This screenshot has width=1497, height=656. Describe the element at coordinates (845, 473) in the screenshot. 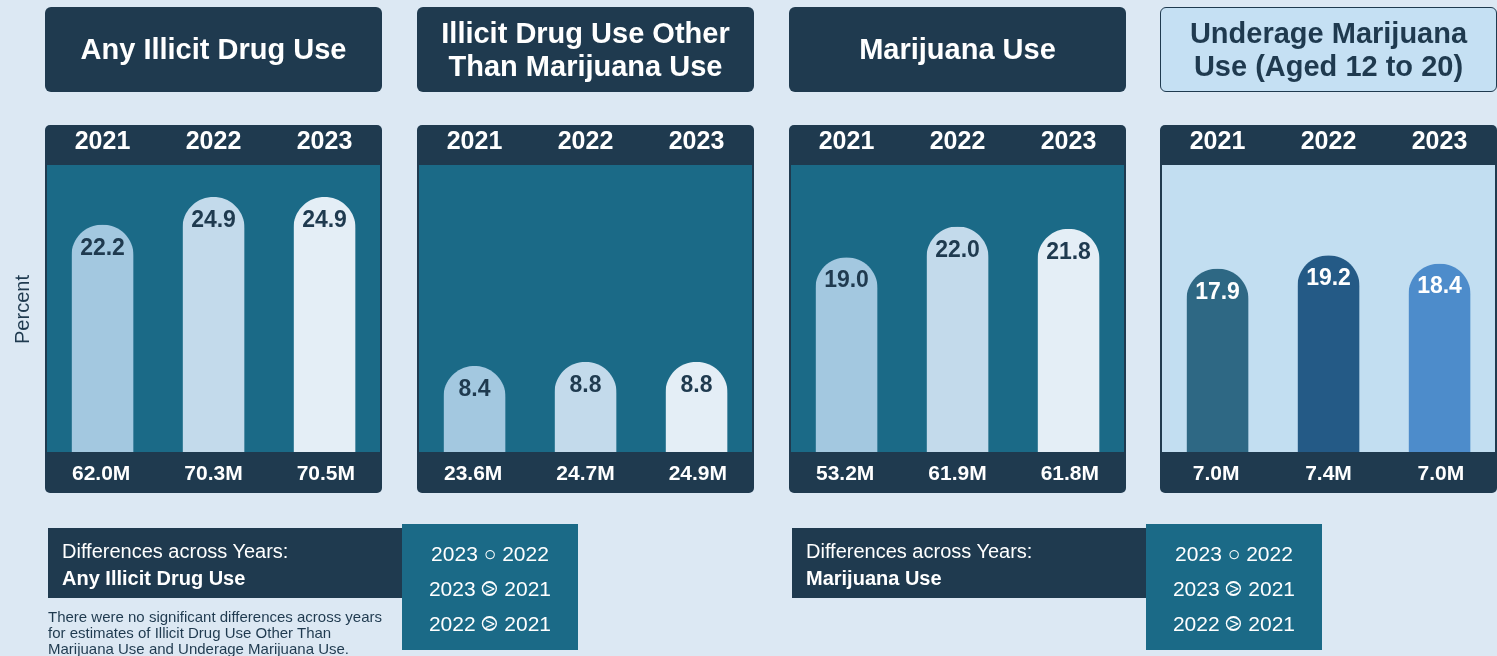

I see `text: 53.2M` at that location.